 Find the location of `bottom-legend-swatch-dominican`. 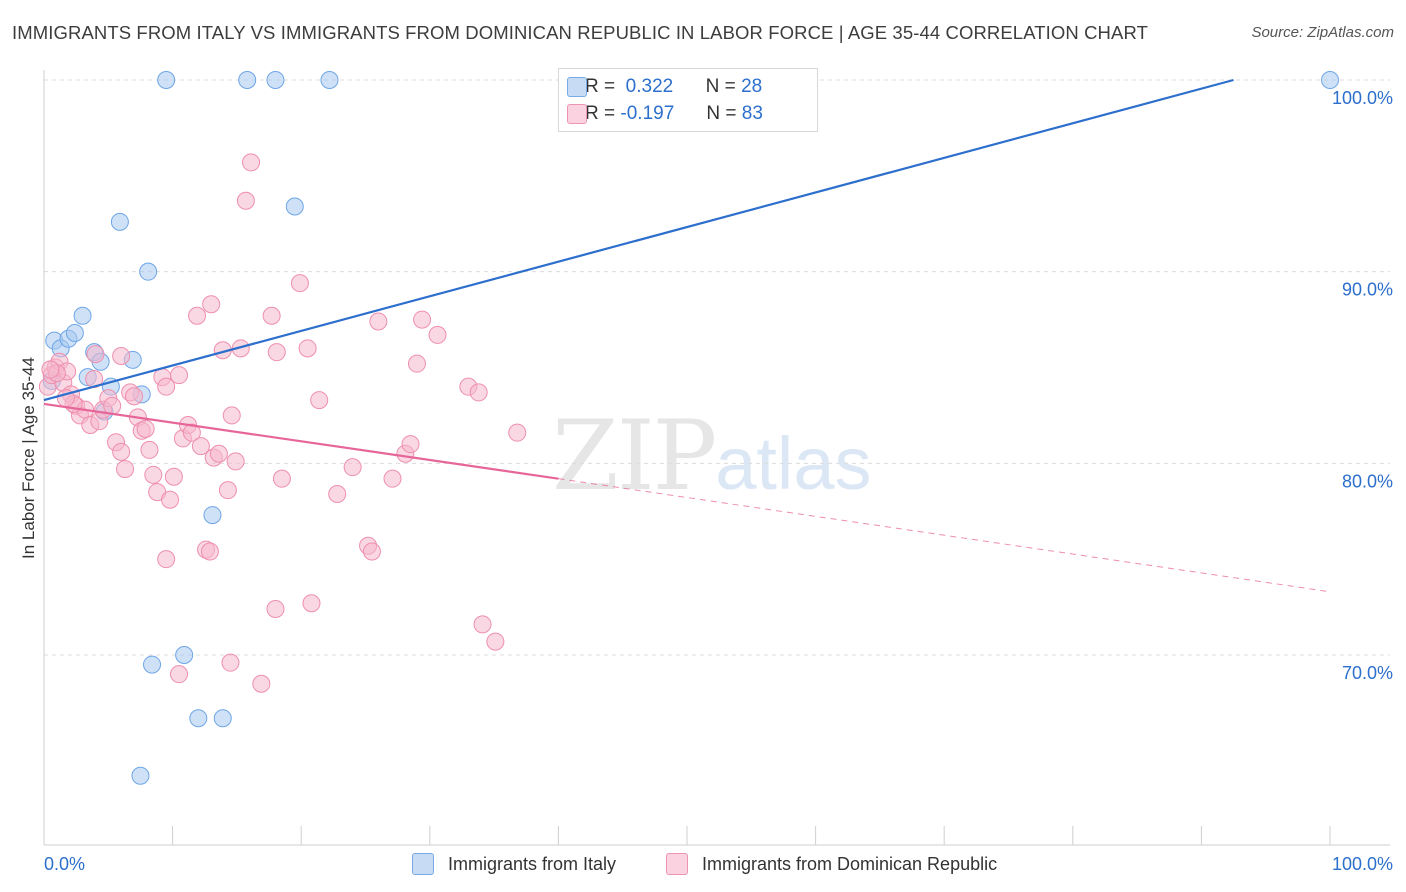

bottom-legend-swatch-dominican is located at coordinates (677, 864).